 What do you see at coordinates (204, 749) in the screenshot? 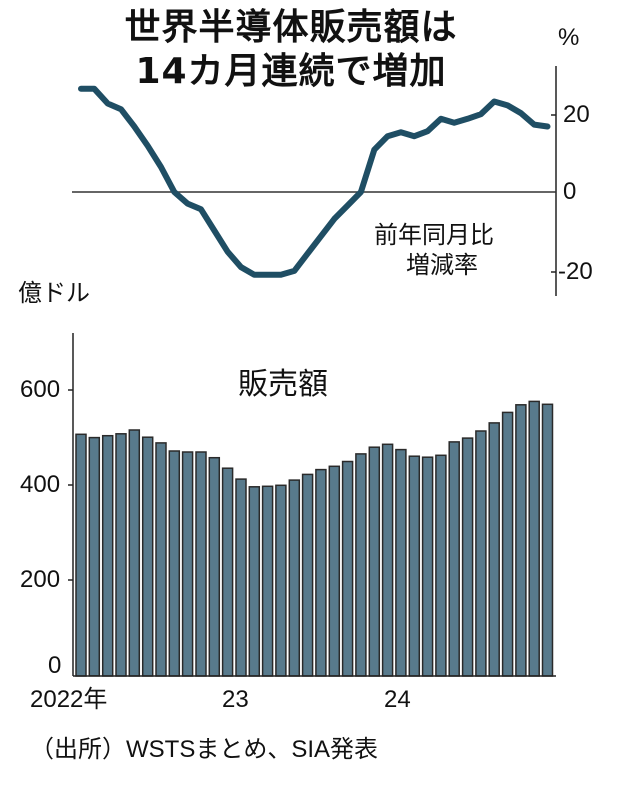
I see `source-note: （出所）WSTSまとめ、SIA発表` at bounding box center [204, 749].